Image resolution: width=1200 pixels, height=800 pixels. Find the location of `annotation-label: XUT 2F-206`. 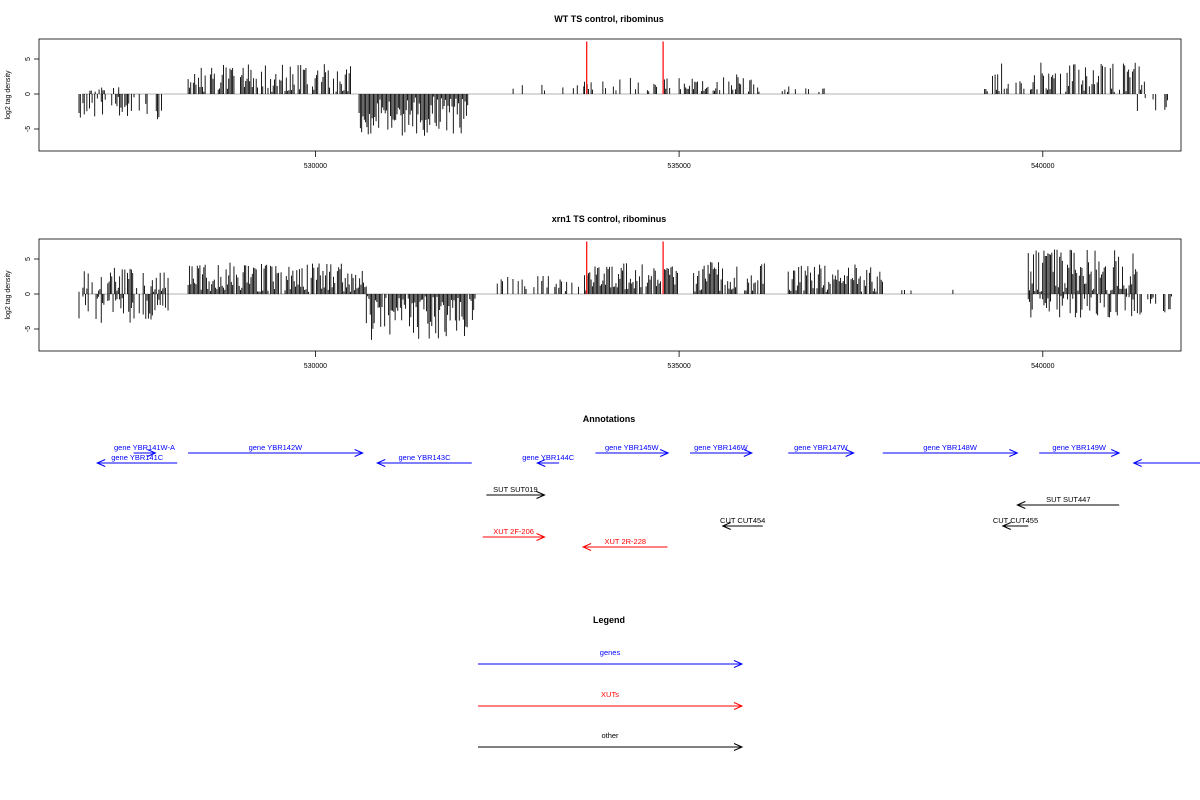

annotation-label: XUT 2F-206 is located at coordinates (513, 531).